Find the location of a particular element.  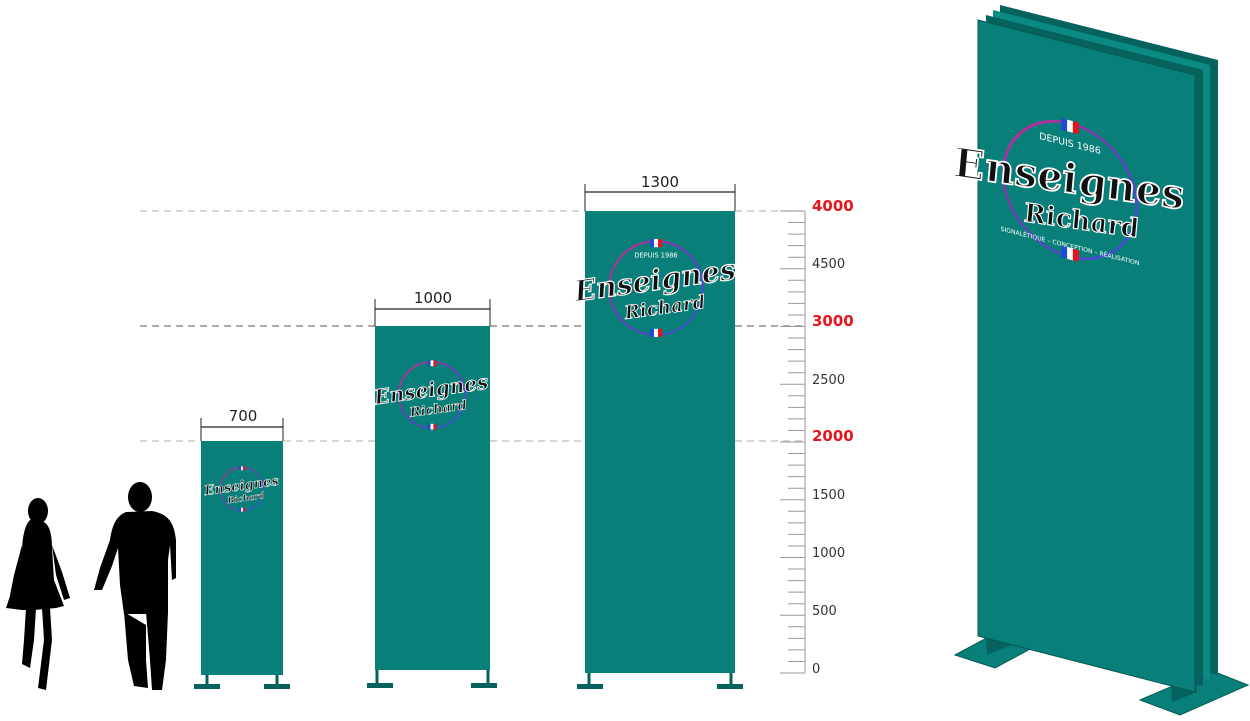

scale-label-2000: 2000 is located at coordinates (833, 436).